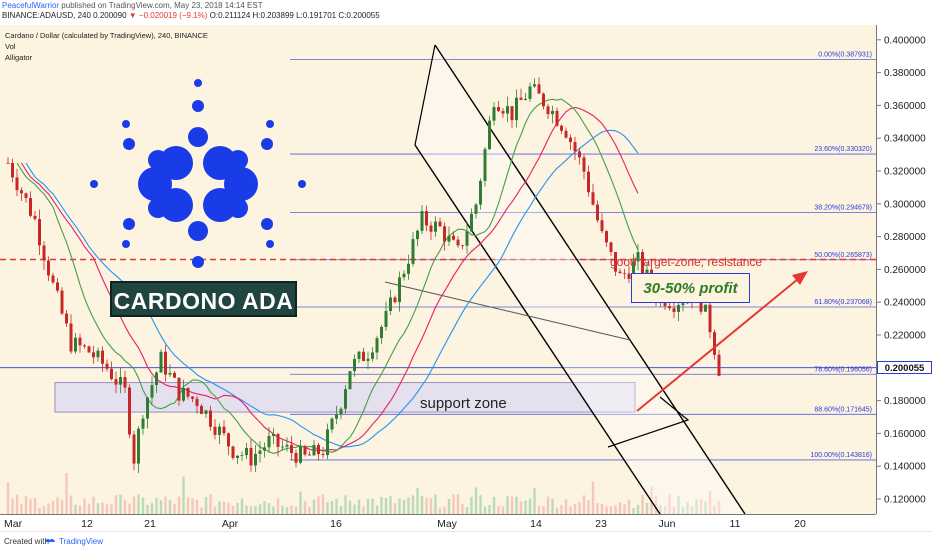 Image resolution: width=932 pixels, height=551 pixels. What do you see at coordinates (110, 15) in the screenshot?
I see `open-value: 0.200090` at bounding box center [110, 15].